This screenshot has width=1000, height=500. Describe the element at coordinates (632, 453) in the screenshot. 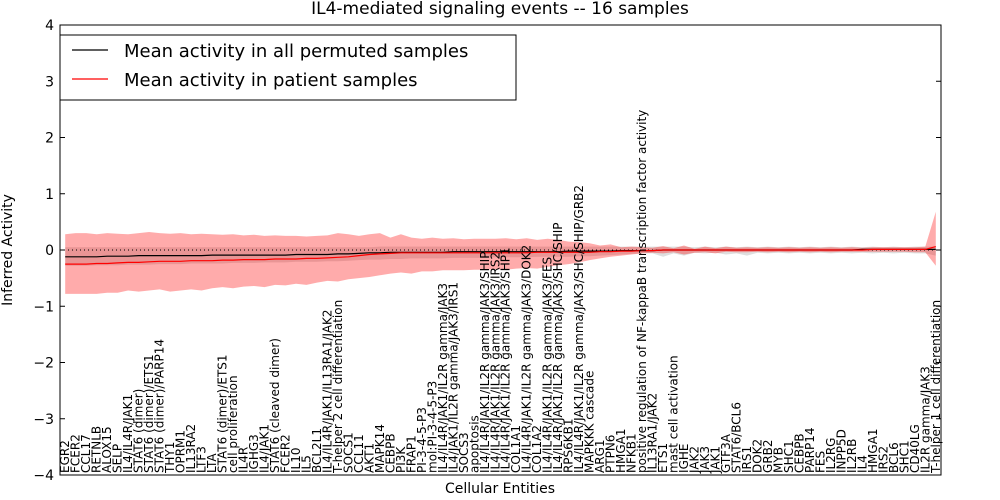

I see `x-tick-label: NFKB1` at that location.